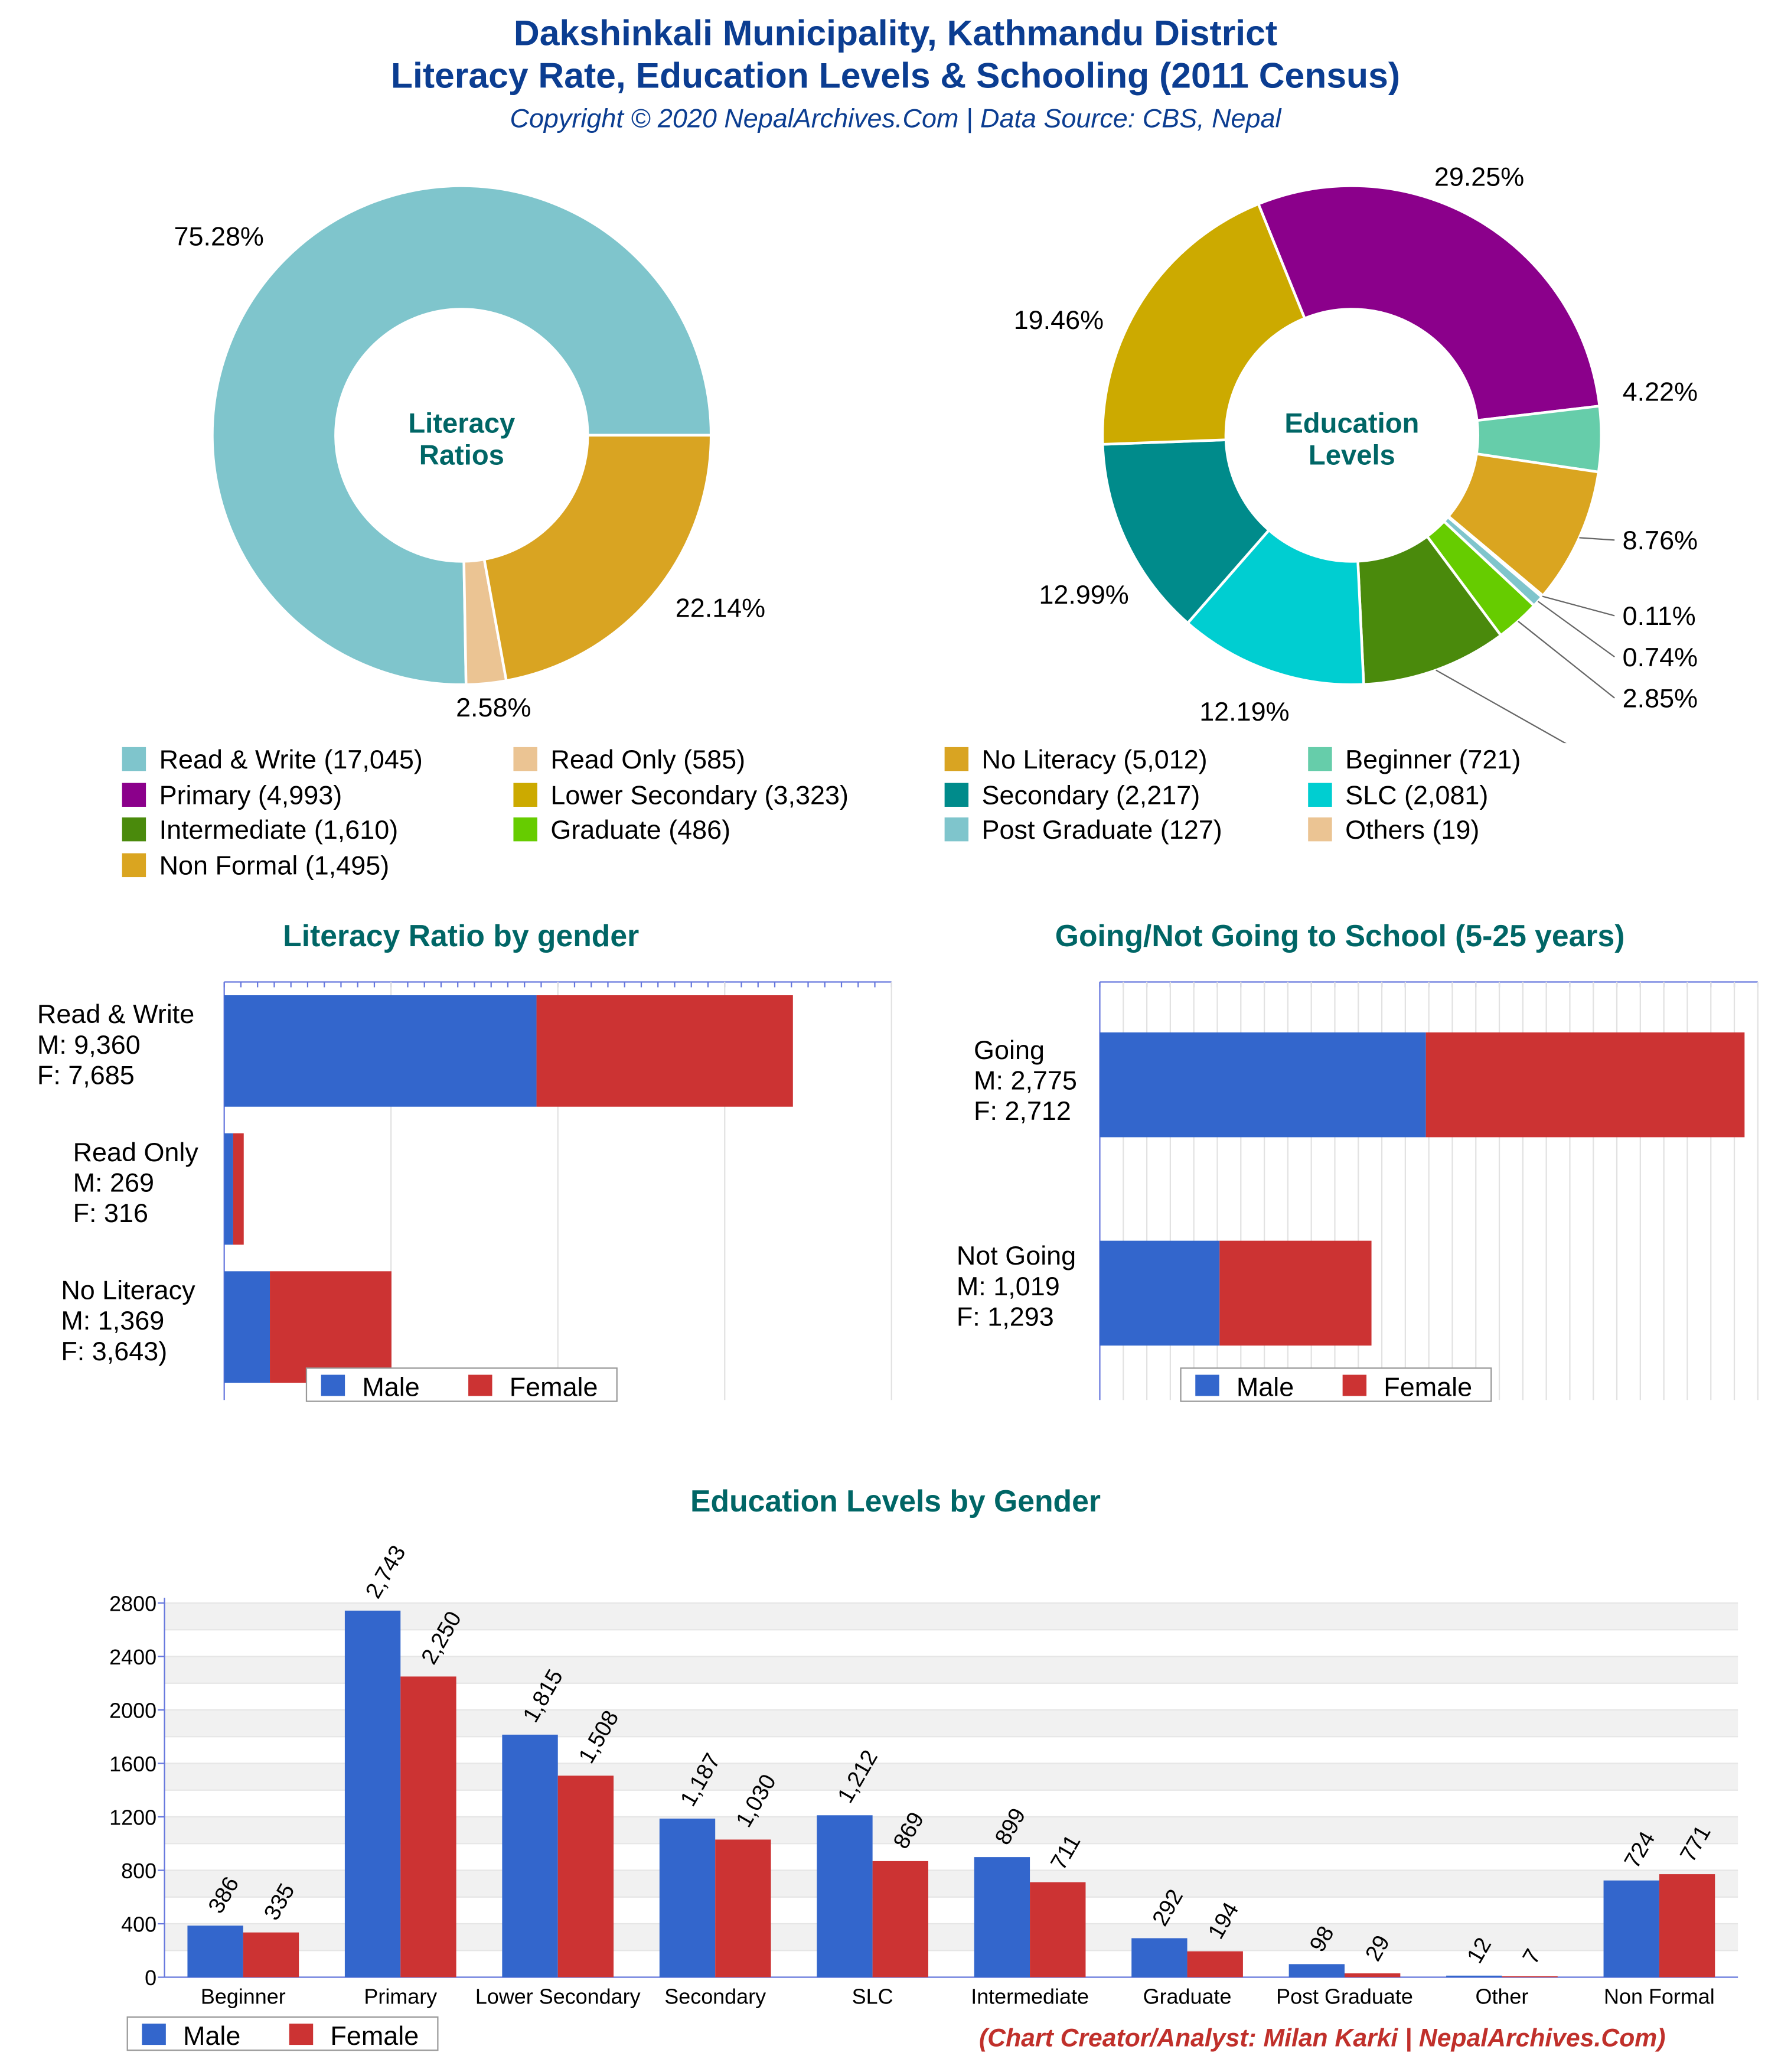 This screenshot has height=2072, width=1791. I want to click on education-slice-label: 4.22%, so click(1660, 391).